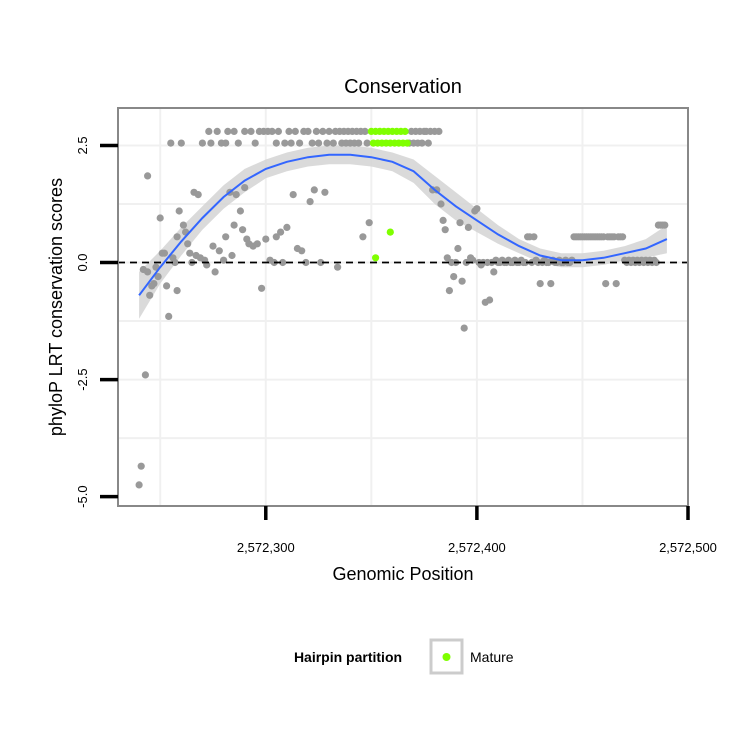 This screenshot has width=750, height=750. What do you see at coordinates (56, 307) in the screenshot?
I see `y-axis-title: phyloP LRT conservation scores` at bounding box center [56, 307].